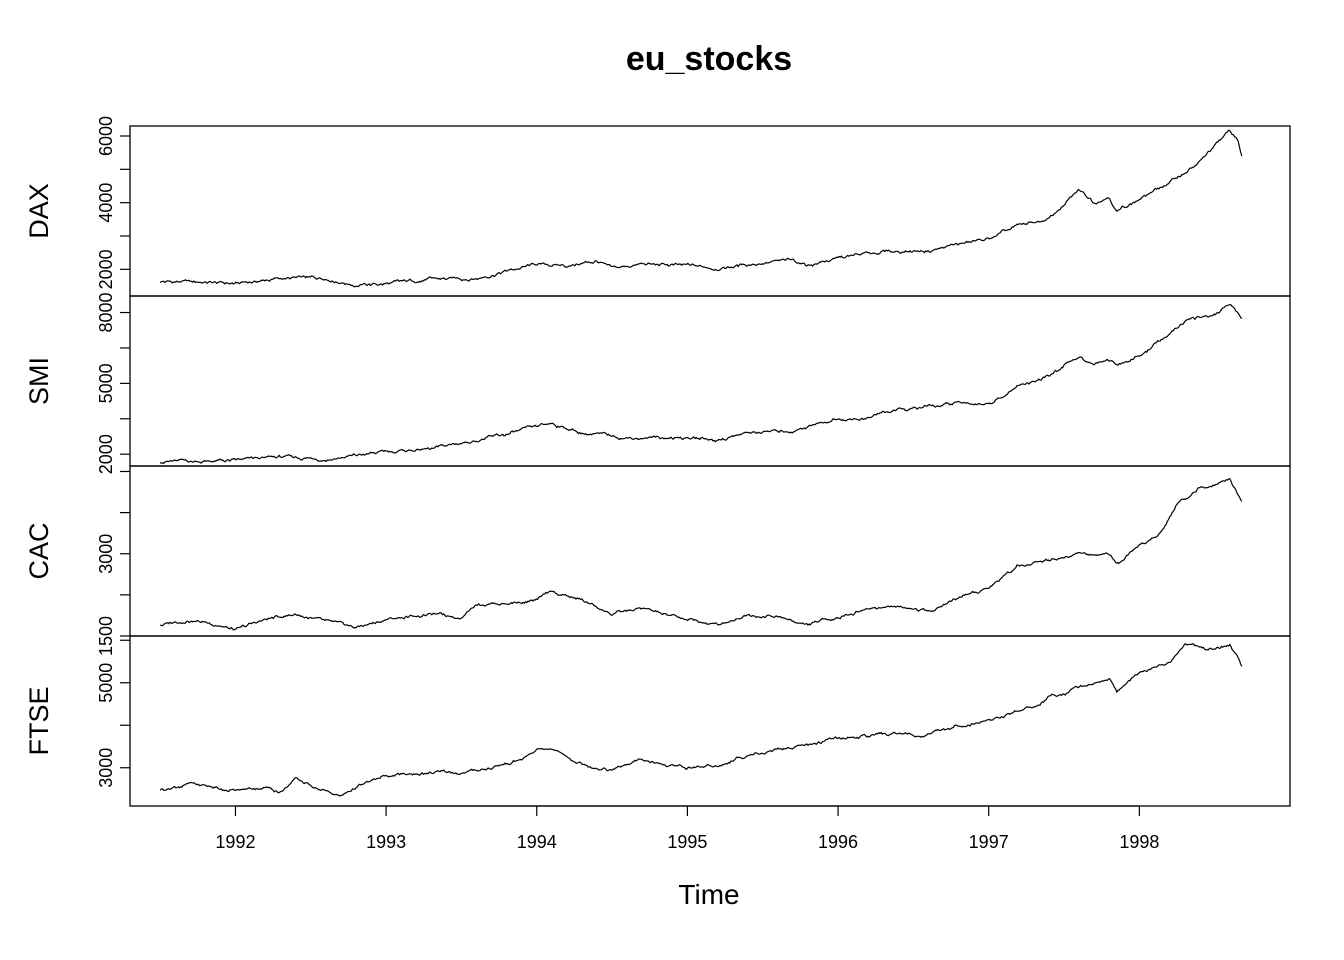 Image resolution: width=1344 pixels, height=960 pixels. I want to click on x-axis-title: Time, so click(708, 894).